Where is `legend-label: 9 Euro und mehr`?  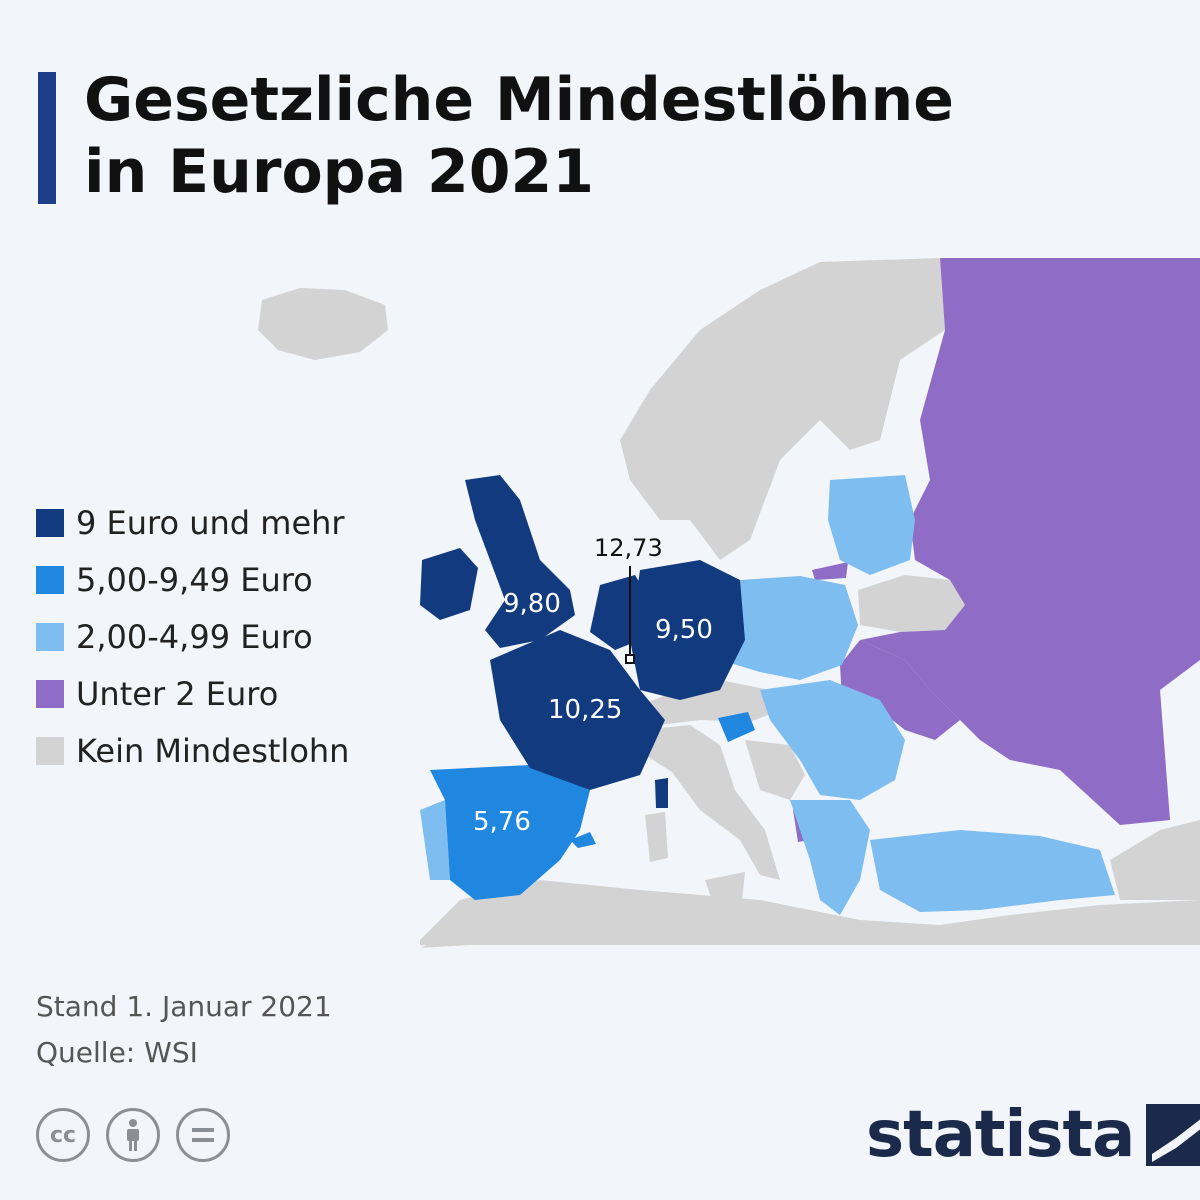
legend-label: 9 Euro und mehr is located at coordinates (210, 522).